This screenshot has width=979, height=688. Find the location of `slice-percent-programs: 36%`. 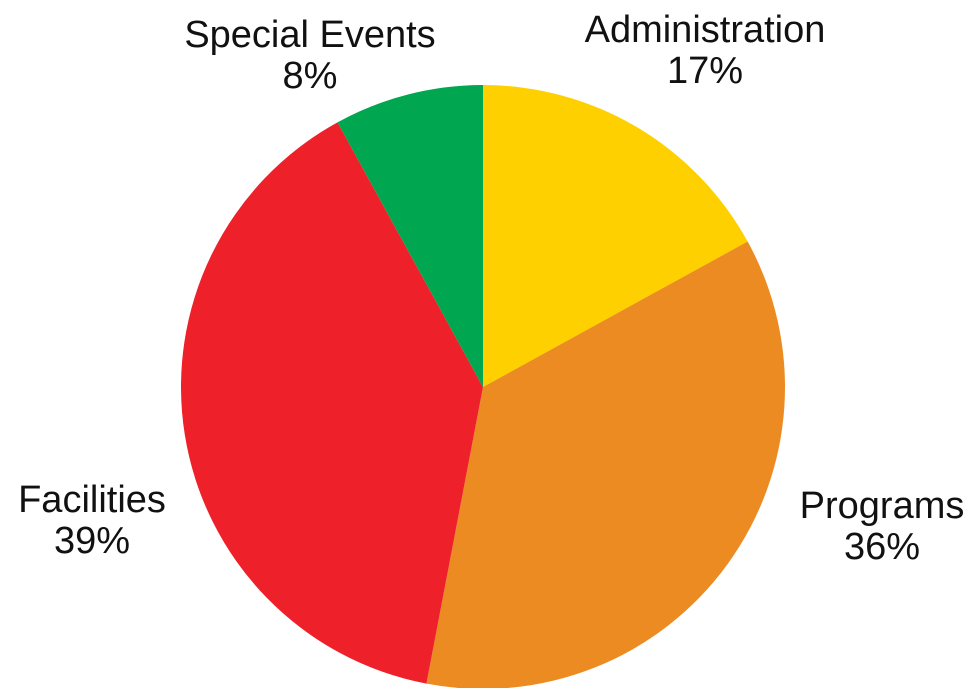

slice-percent-programs: 36% is located at coordinates (882, 547).